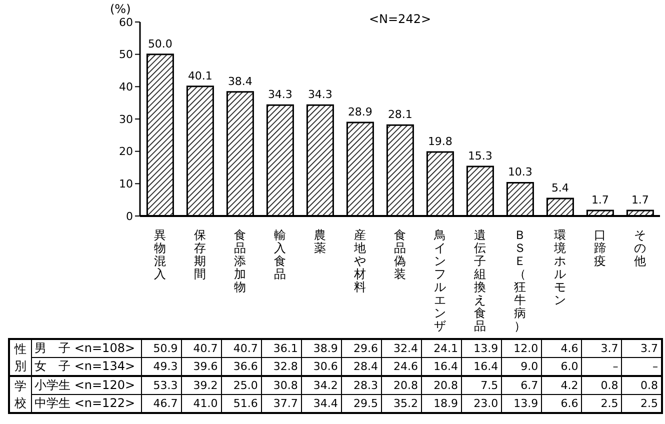 Image resolution: width=665 pixels, height=424 pixels. I want to click on data-label: 38.9, so click(321, 348).